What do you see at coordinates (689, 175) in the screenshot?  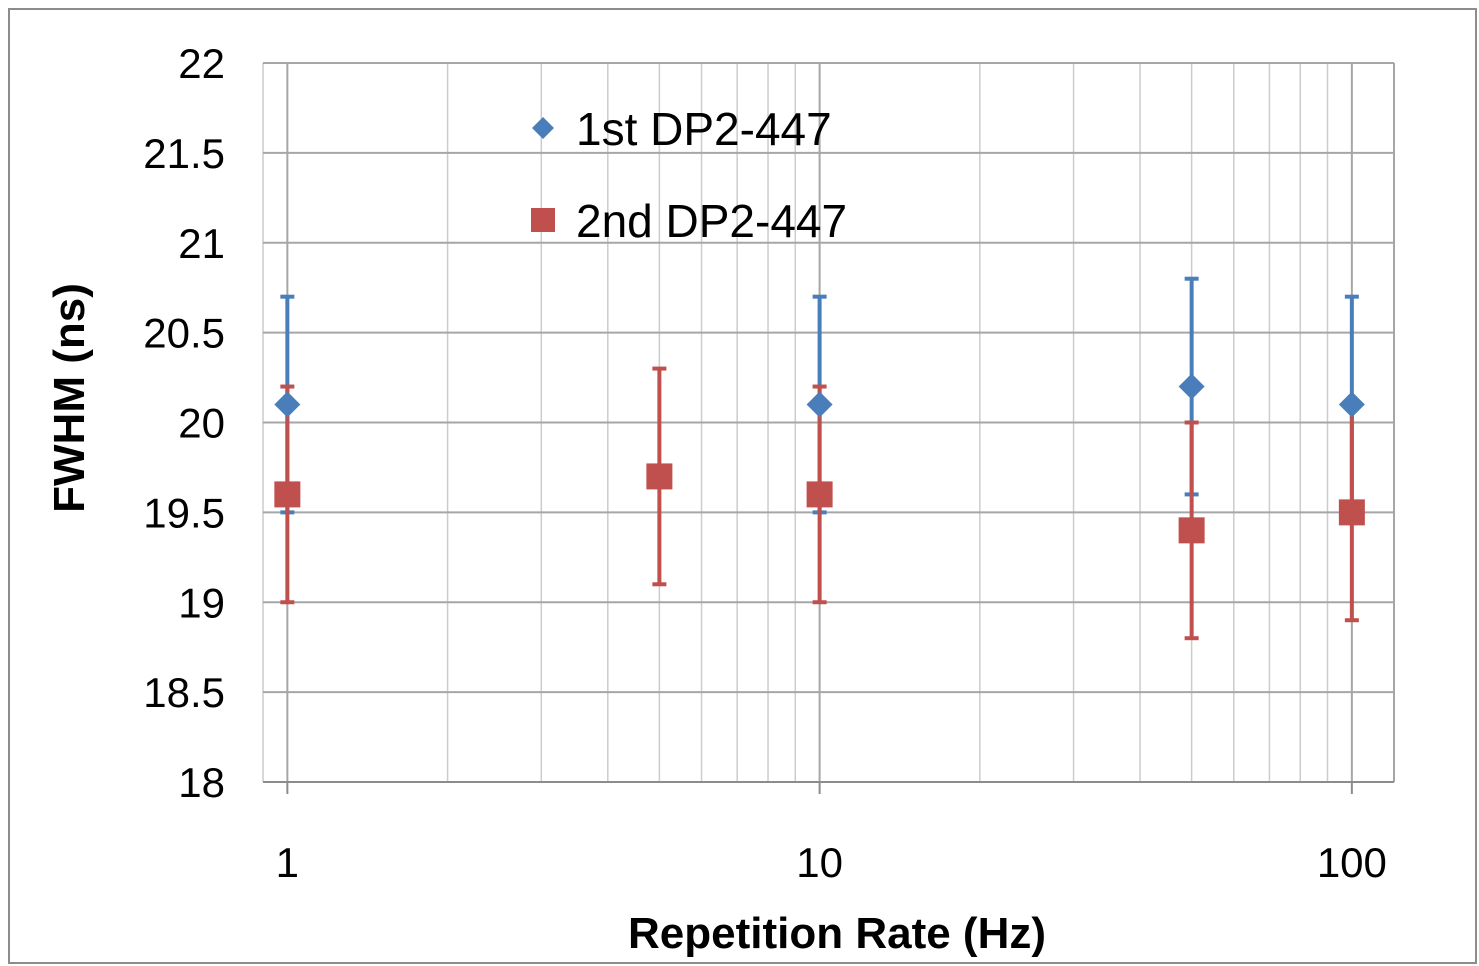 I see `legend: 1st DP2-447 2nd DP2-447` at bounding box center [689, 175].